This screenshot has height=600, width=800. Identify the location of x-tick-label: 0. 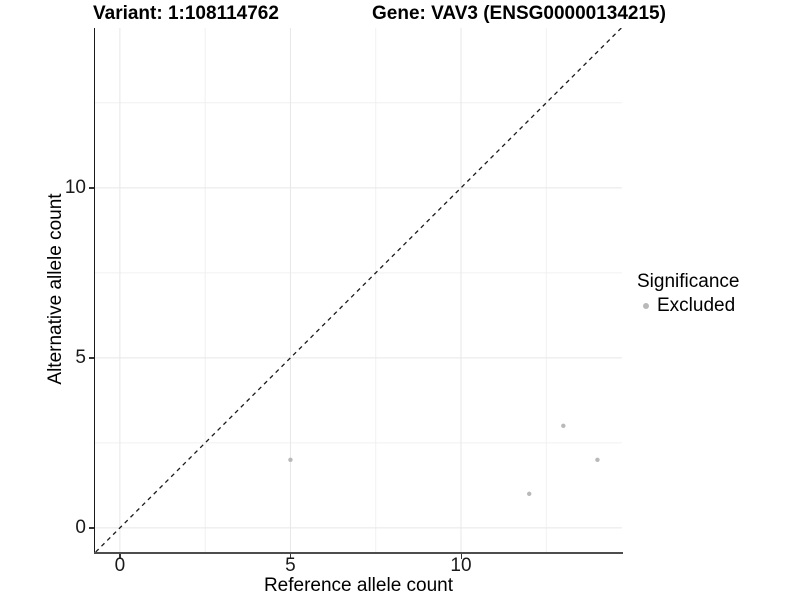
(120, 565).